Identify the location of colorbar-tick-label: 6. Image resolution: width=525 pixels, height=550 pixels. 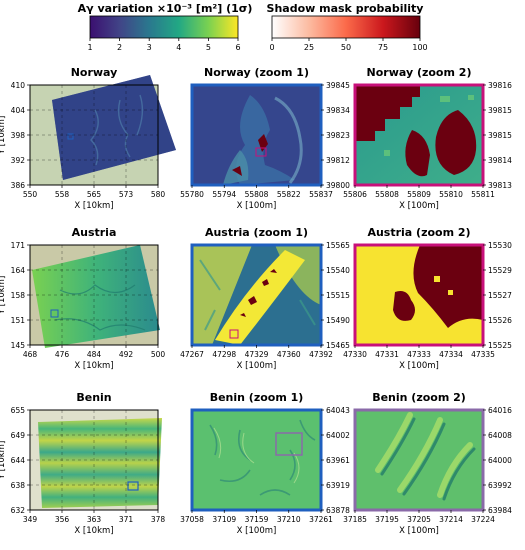
(237, 47).